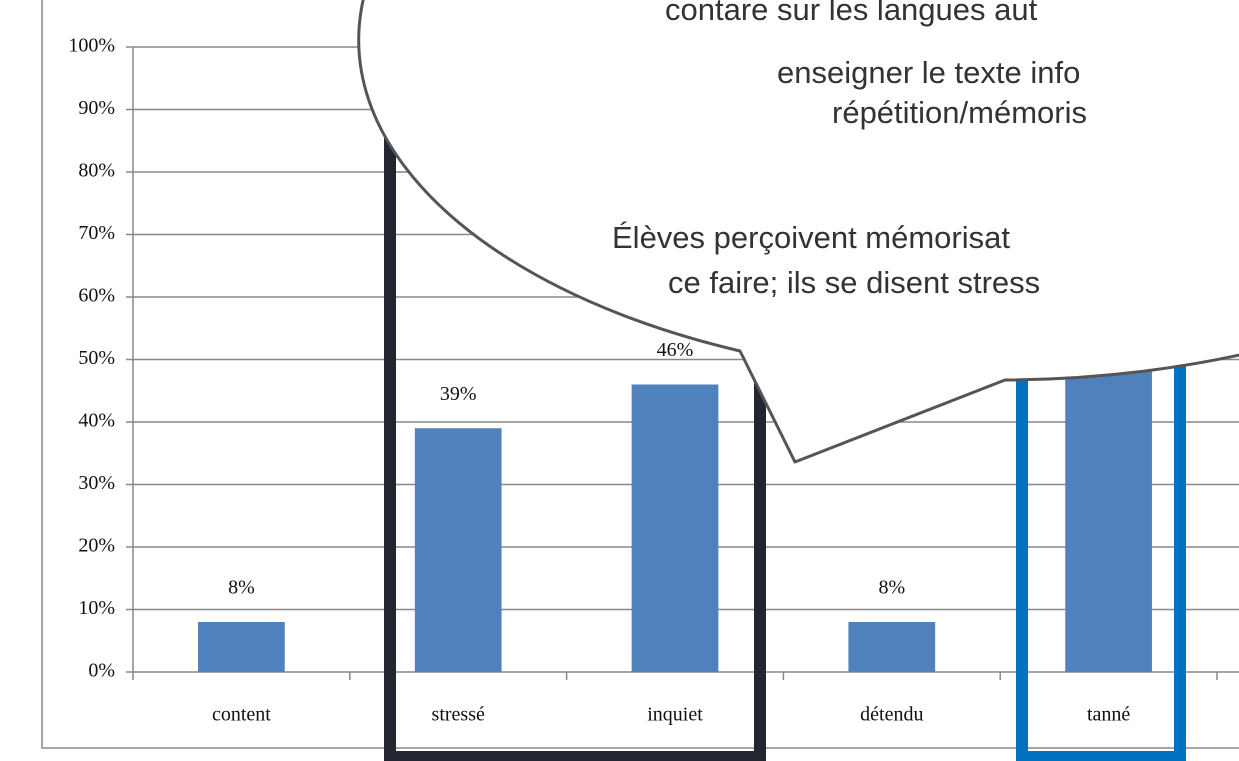 The height and width of the screenshot is (761, 1239). I want to click on x-tick-label: détendu, so click(891, 715).